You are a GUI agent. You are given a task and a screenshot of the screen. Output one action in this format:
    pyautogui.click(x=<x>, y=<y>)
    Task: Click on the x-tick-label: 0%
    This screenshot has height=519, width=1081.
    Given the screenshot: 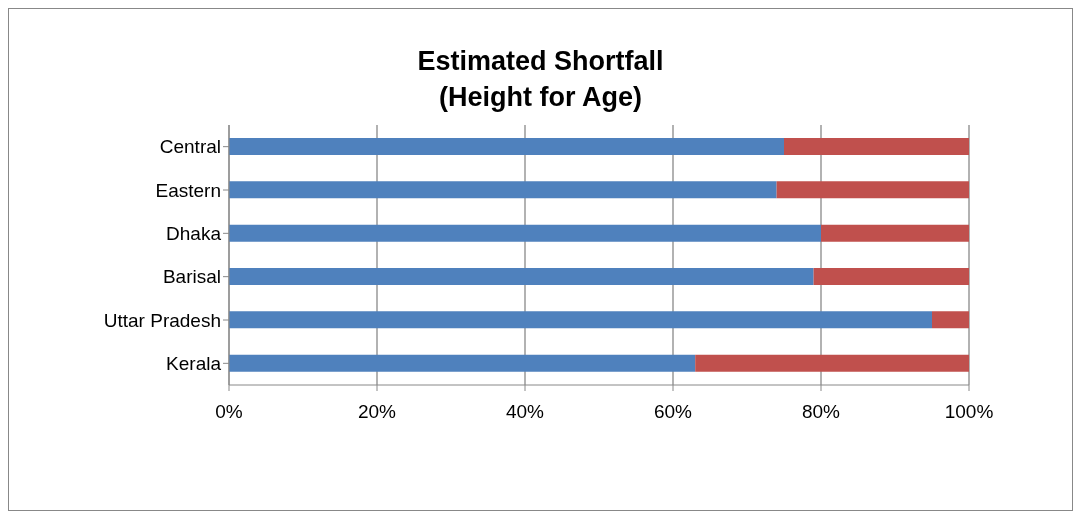 What is the action you would take?
    pyautogui.click(x=229, y=412)
    